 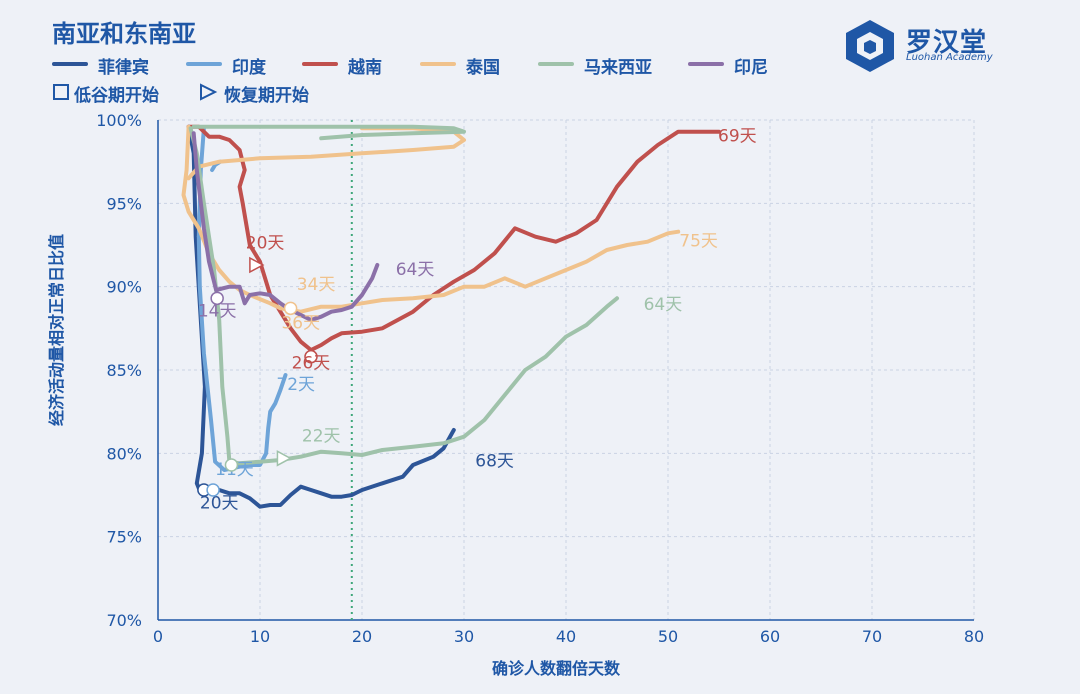 What do you see at coordinates (316, 285) in the screenshot?
I see `series-annotation: 34天` at bounding box center [316, 285].